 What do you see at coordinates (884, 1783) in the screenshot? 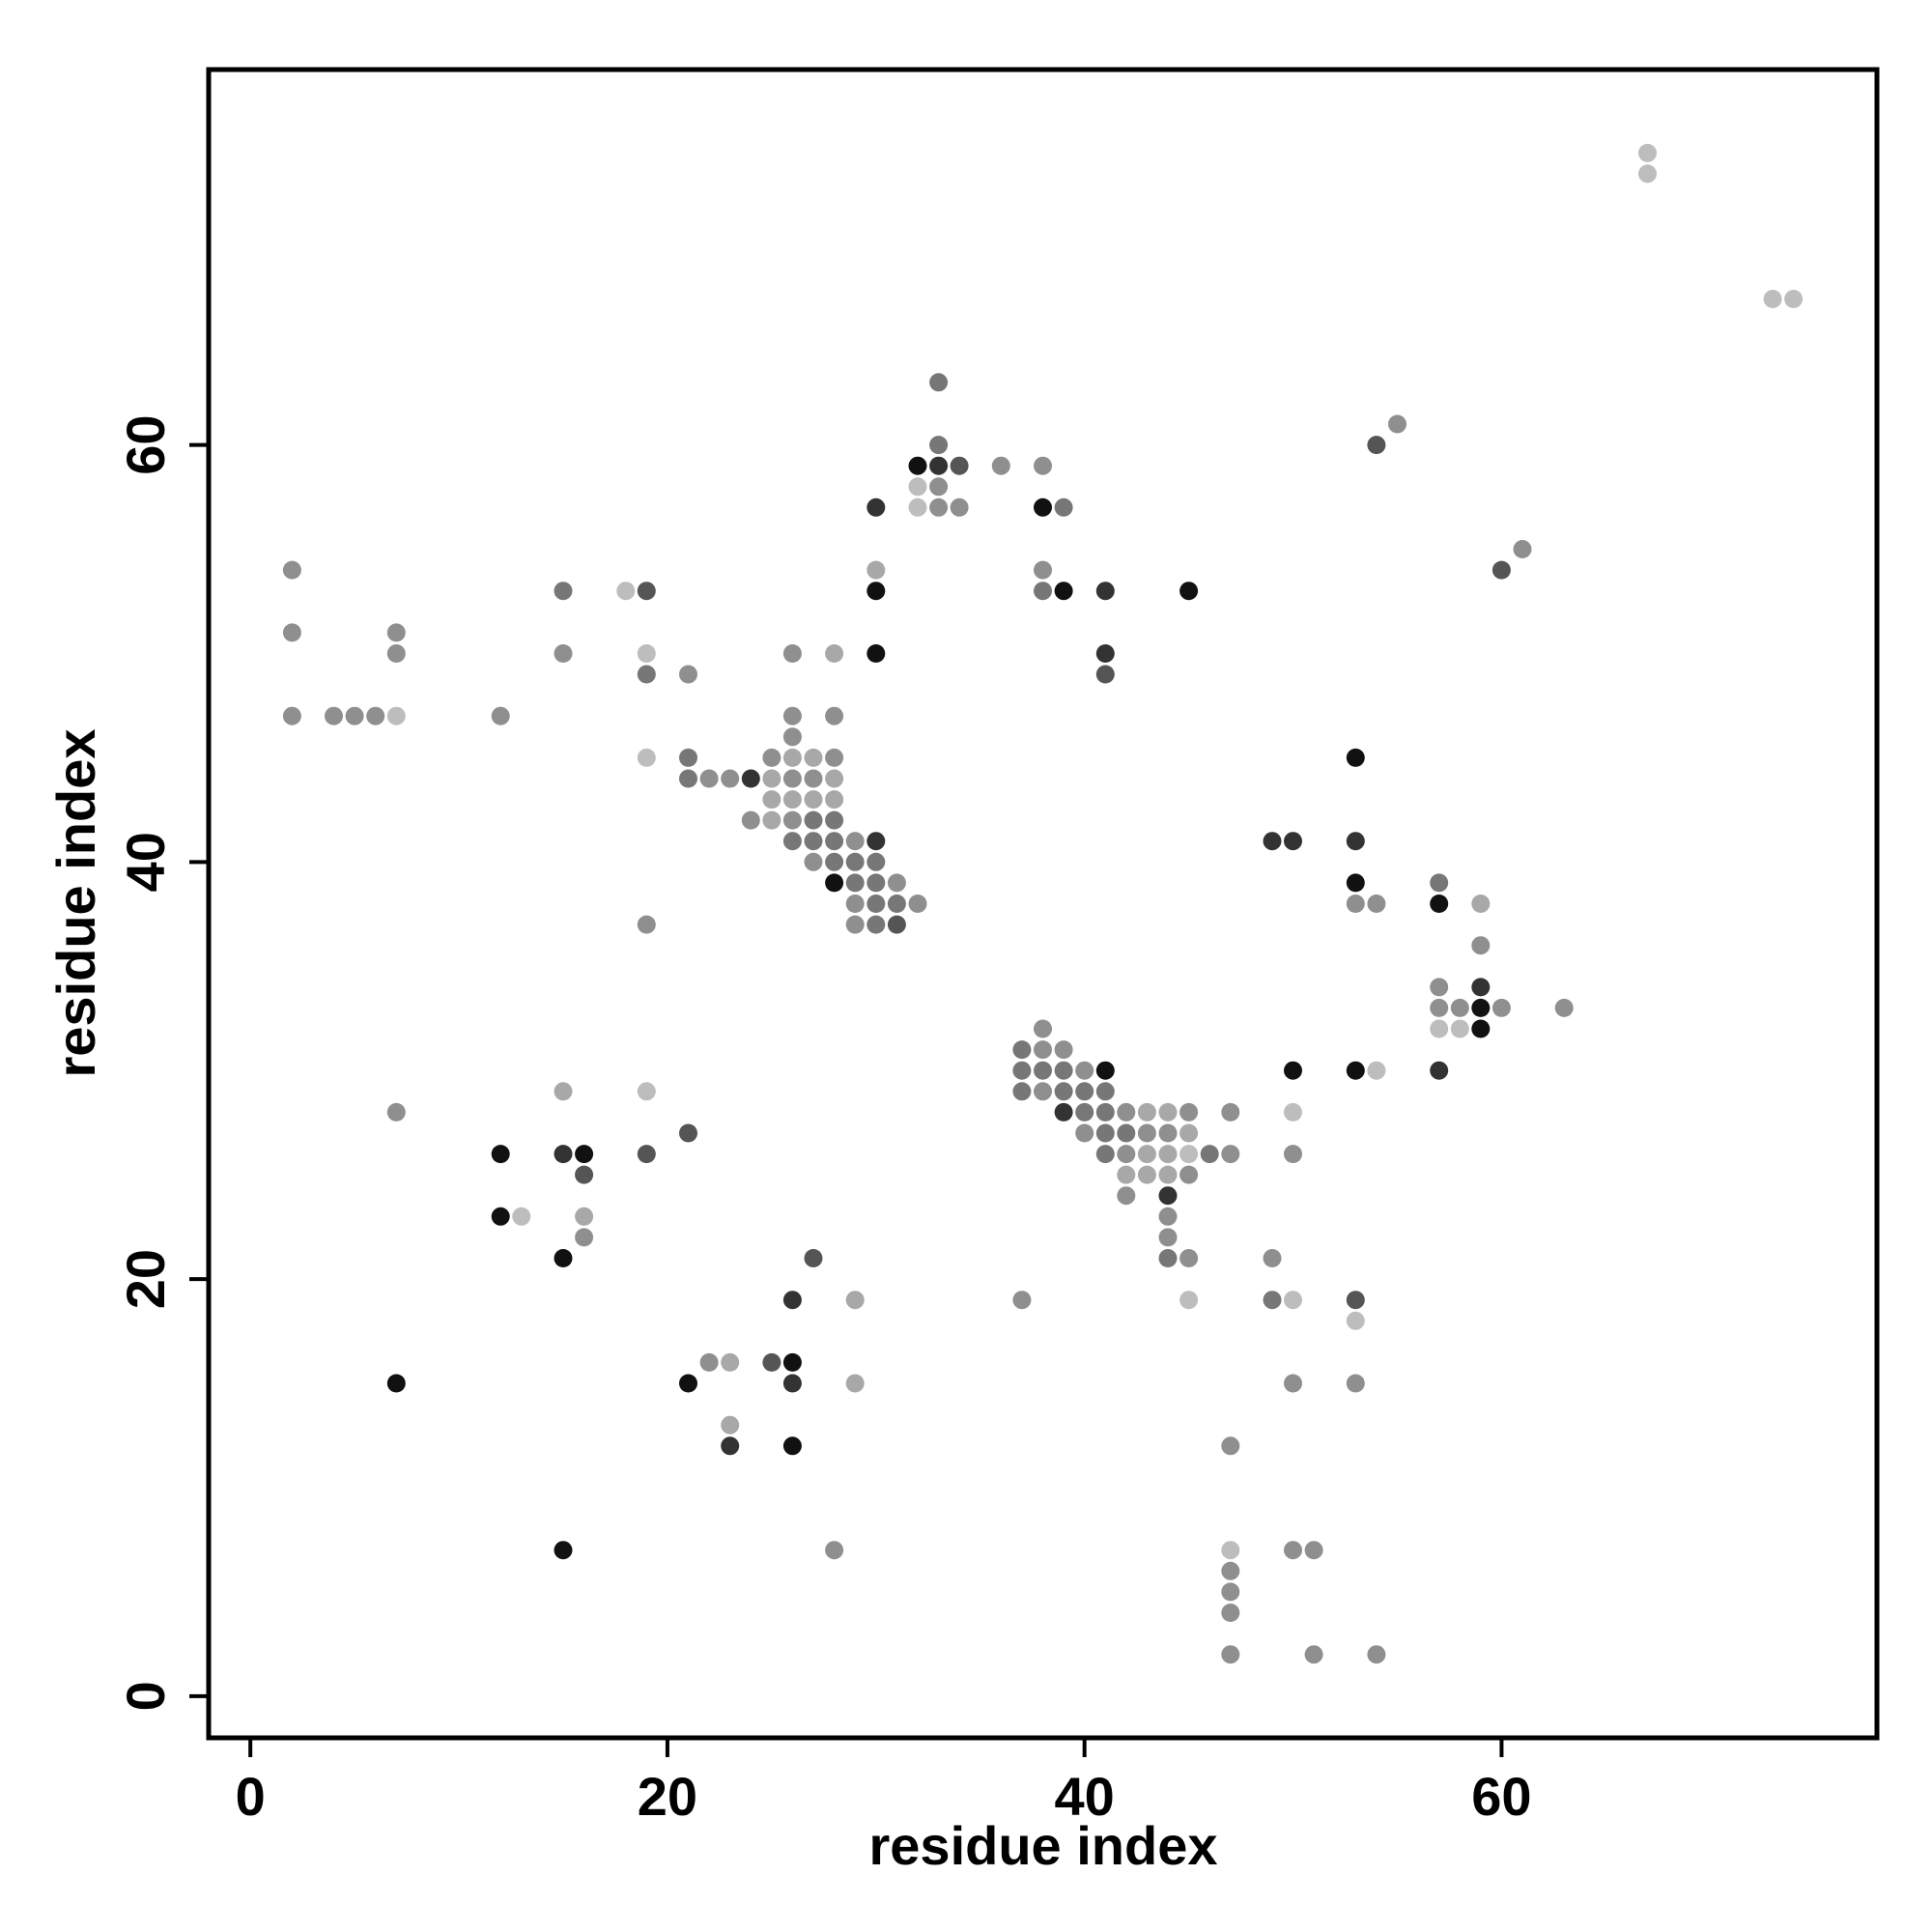
I see `x-axis: 0 20 40 60` at bounding box center [884, 1783].